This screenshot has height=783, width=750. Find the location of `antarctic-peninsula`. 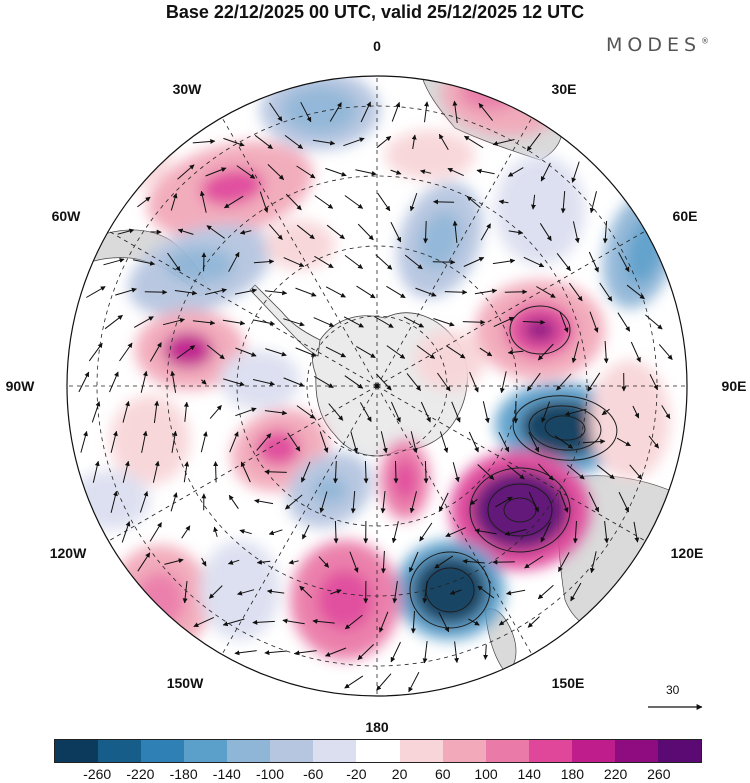

antarctic-peninsula is located at coordinates (285, 320).